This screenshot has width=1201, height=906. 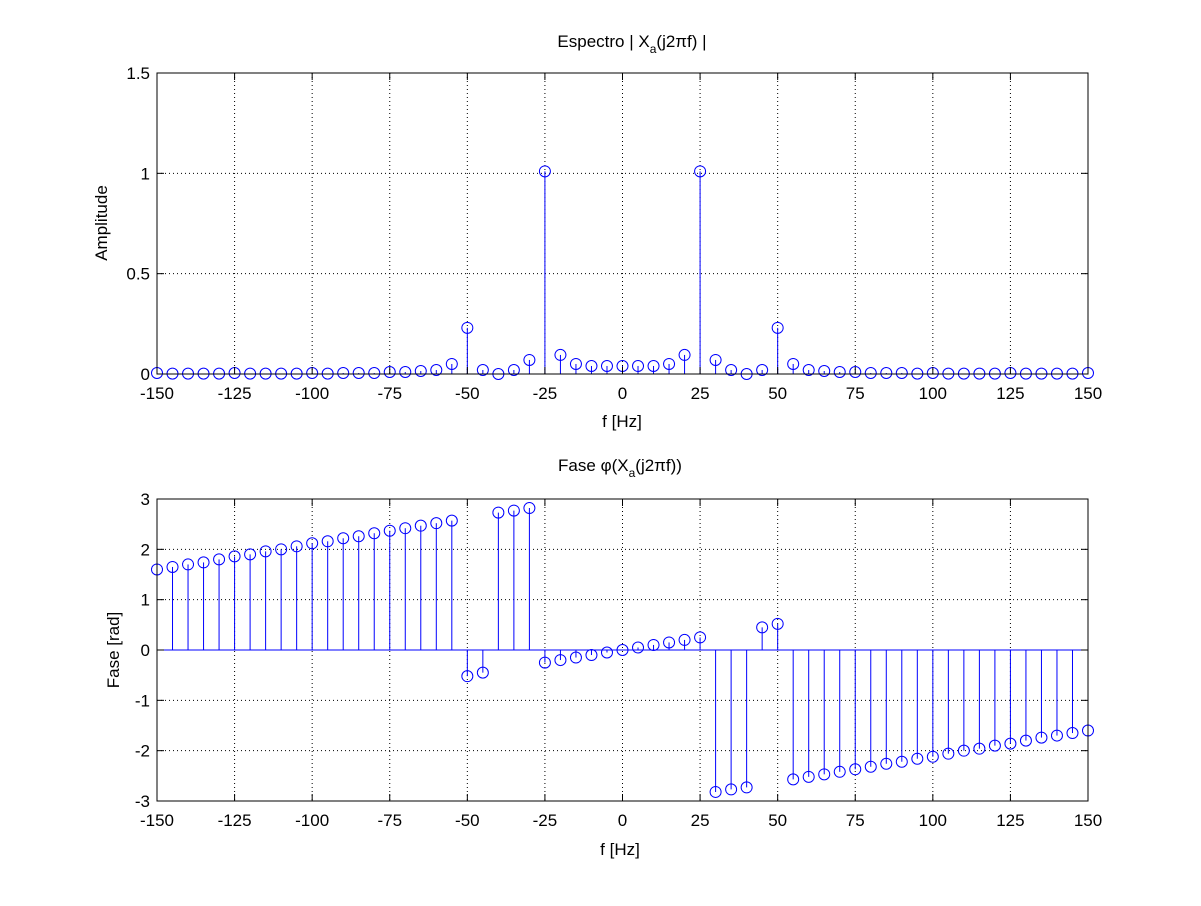 I want to click on amplitude-xtick-label: -125, so click(x=235, y=393).